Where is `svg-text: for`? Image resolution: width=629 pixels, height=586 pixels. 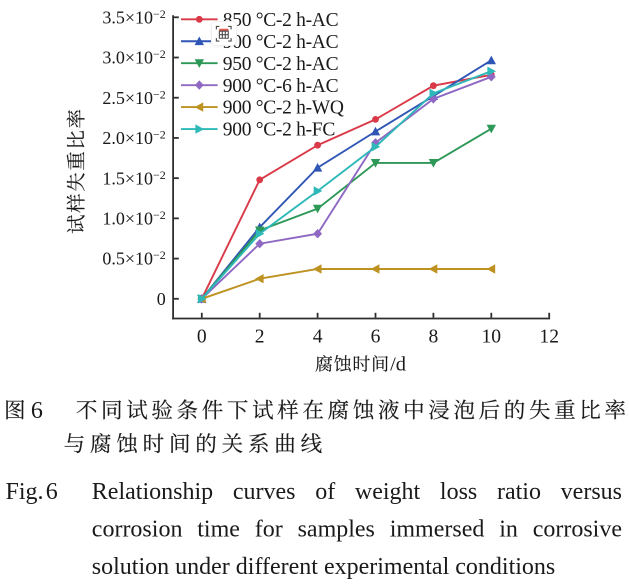
svg-text: for is located at coordinates (269, 530).